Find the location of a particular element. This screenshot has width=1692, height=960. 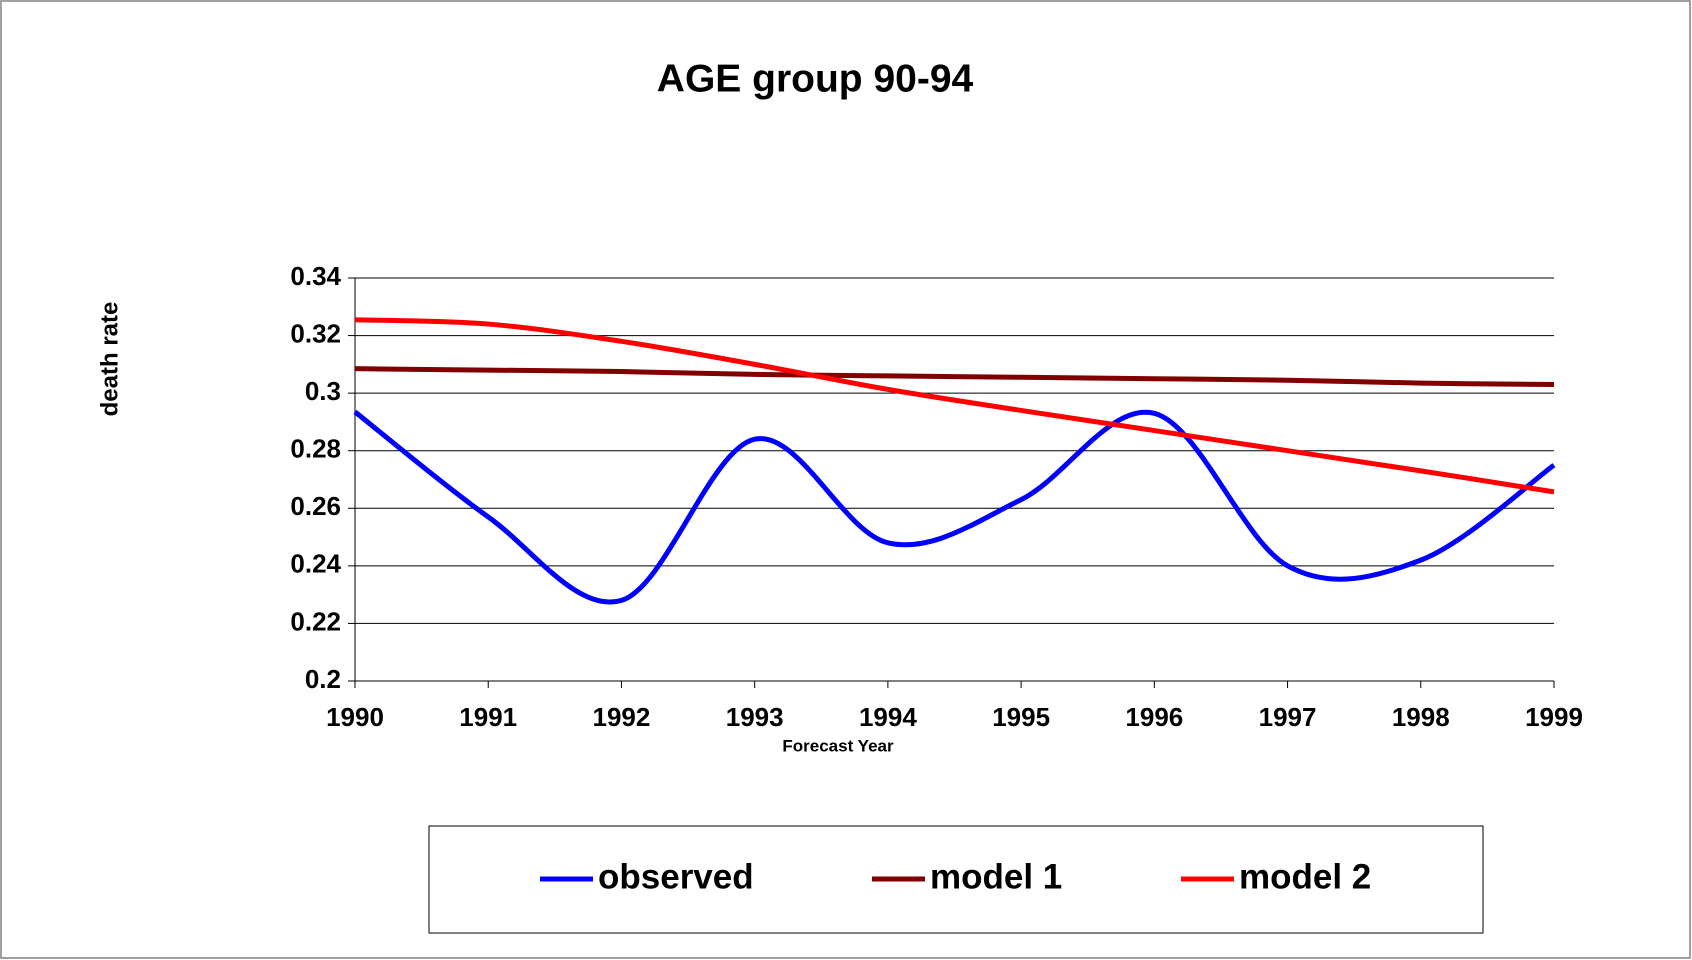

y-tick-label: 0.32 is located at coordinates (315, 333).